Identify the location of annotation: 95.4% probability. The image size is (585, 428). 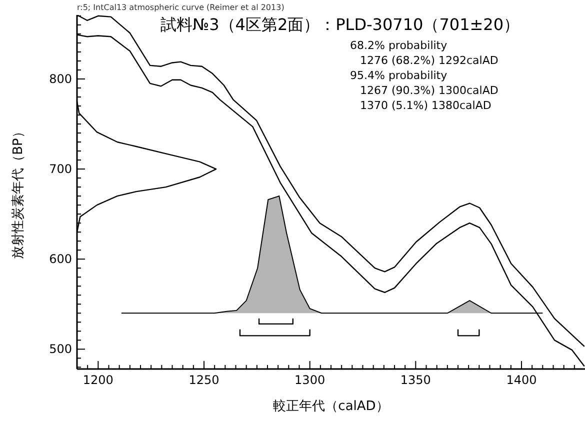
(399, 75).